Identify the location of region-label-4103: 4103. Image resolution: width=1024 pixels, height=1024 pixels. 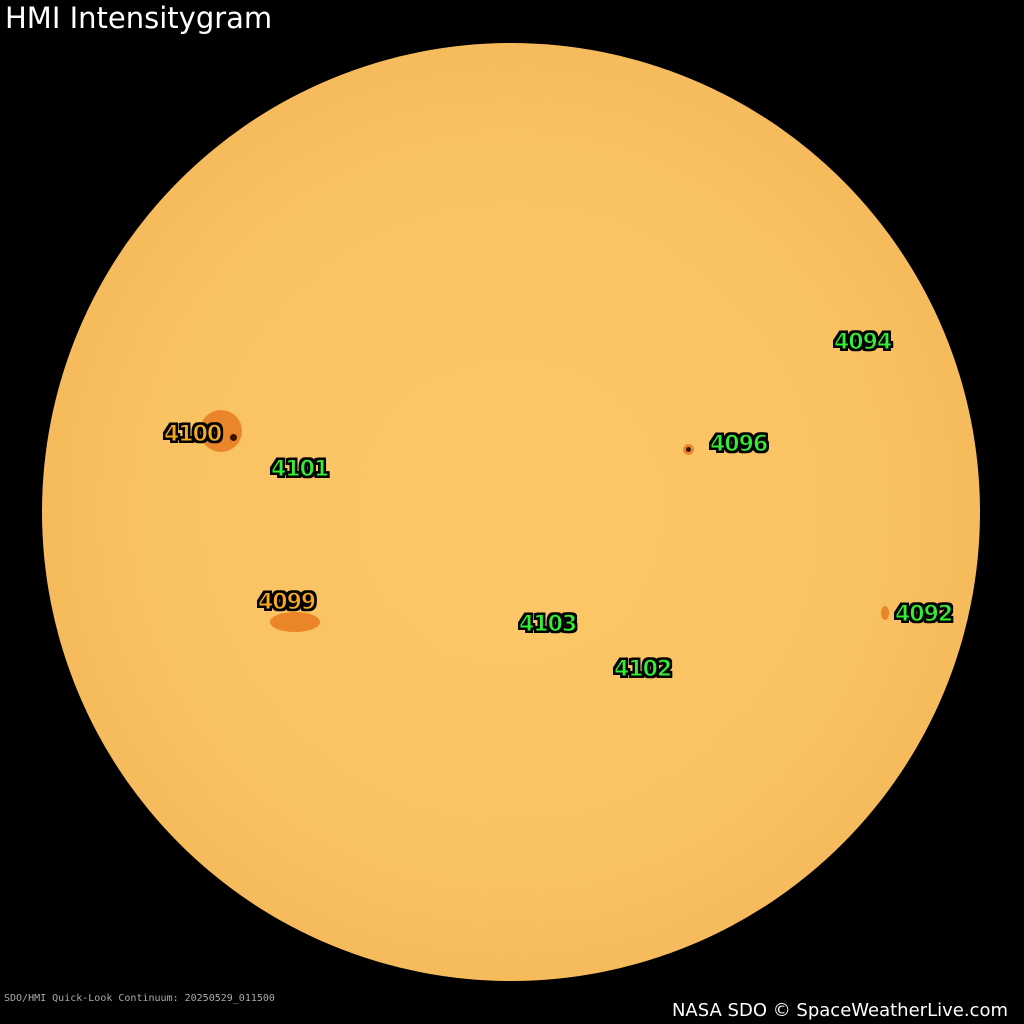
(547, 625).